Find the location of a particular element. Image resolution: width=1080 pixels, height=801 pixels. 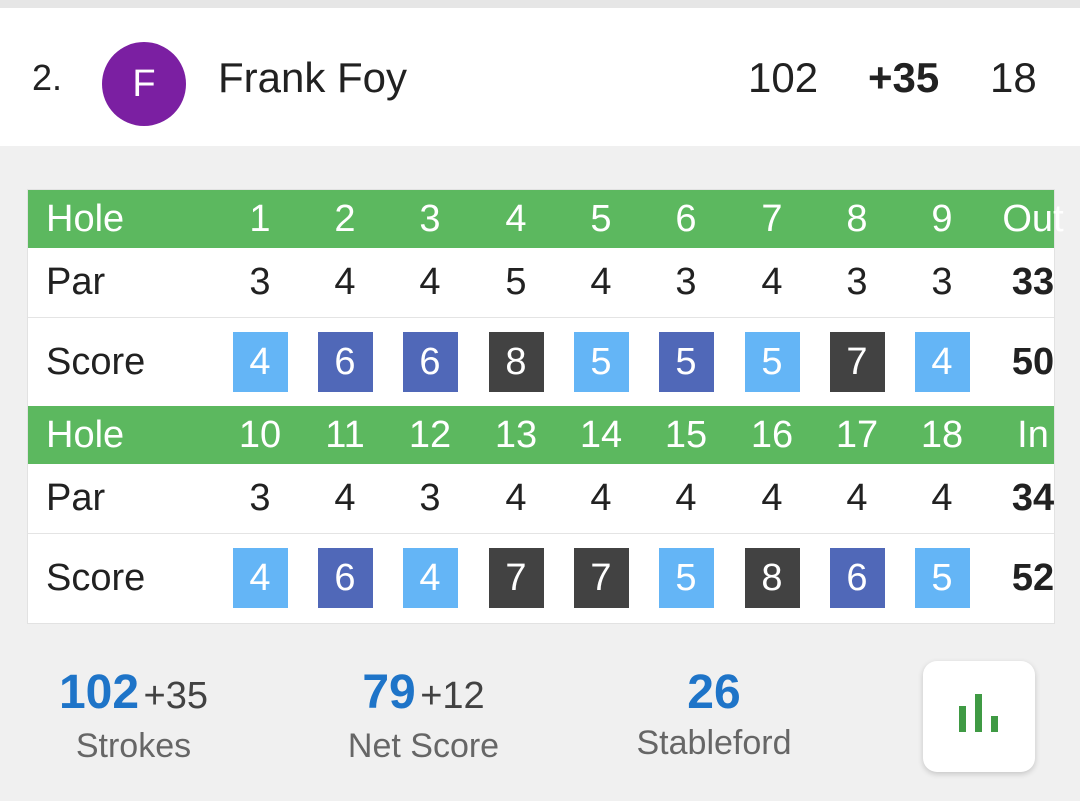

strokes-label: Strokes is located at coordinates (133, 746).